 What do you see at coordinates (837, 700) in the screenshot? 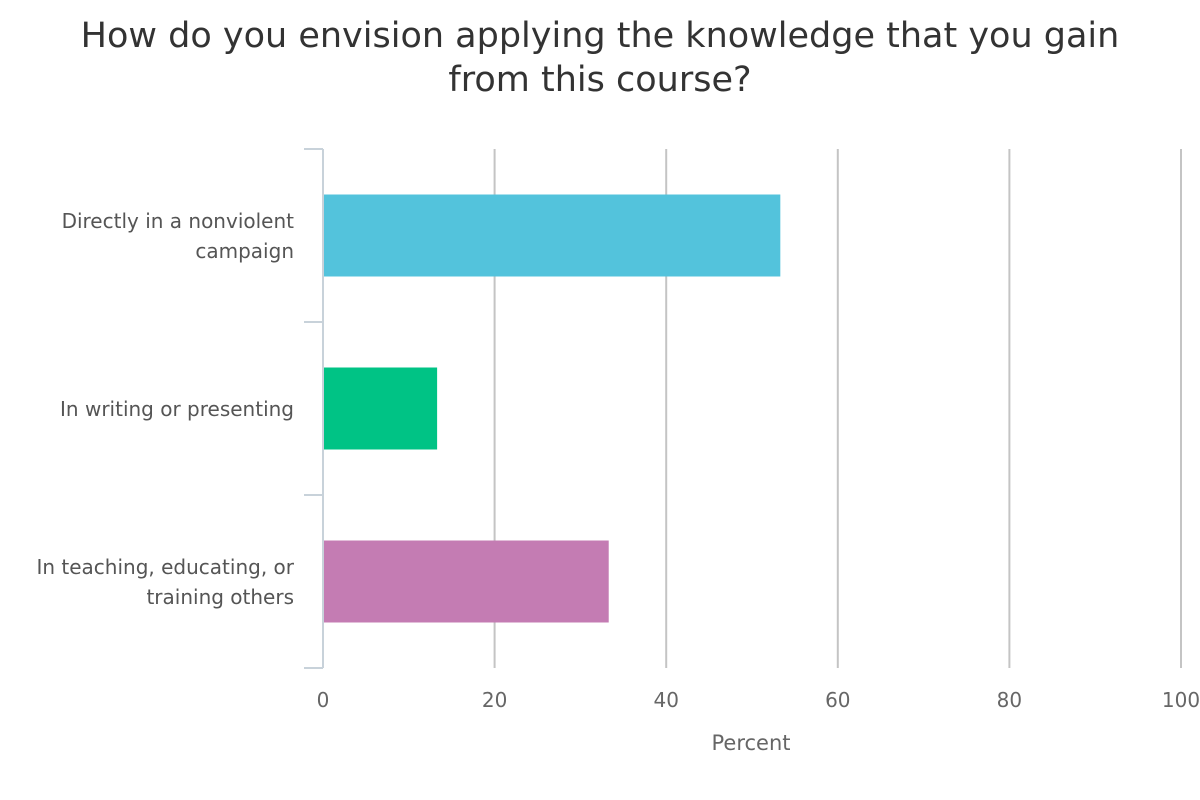
I see `x-tick-label: 60` at bounding box center [837, 700].